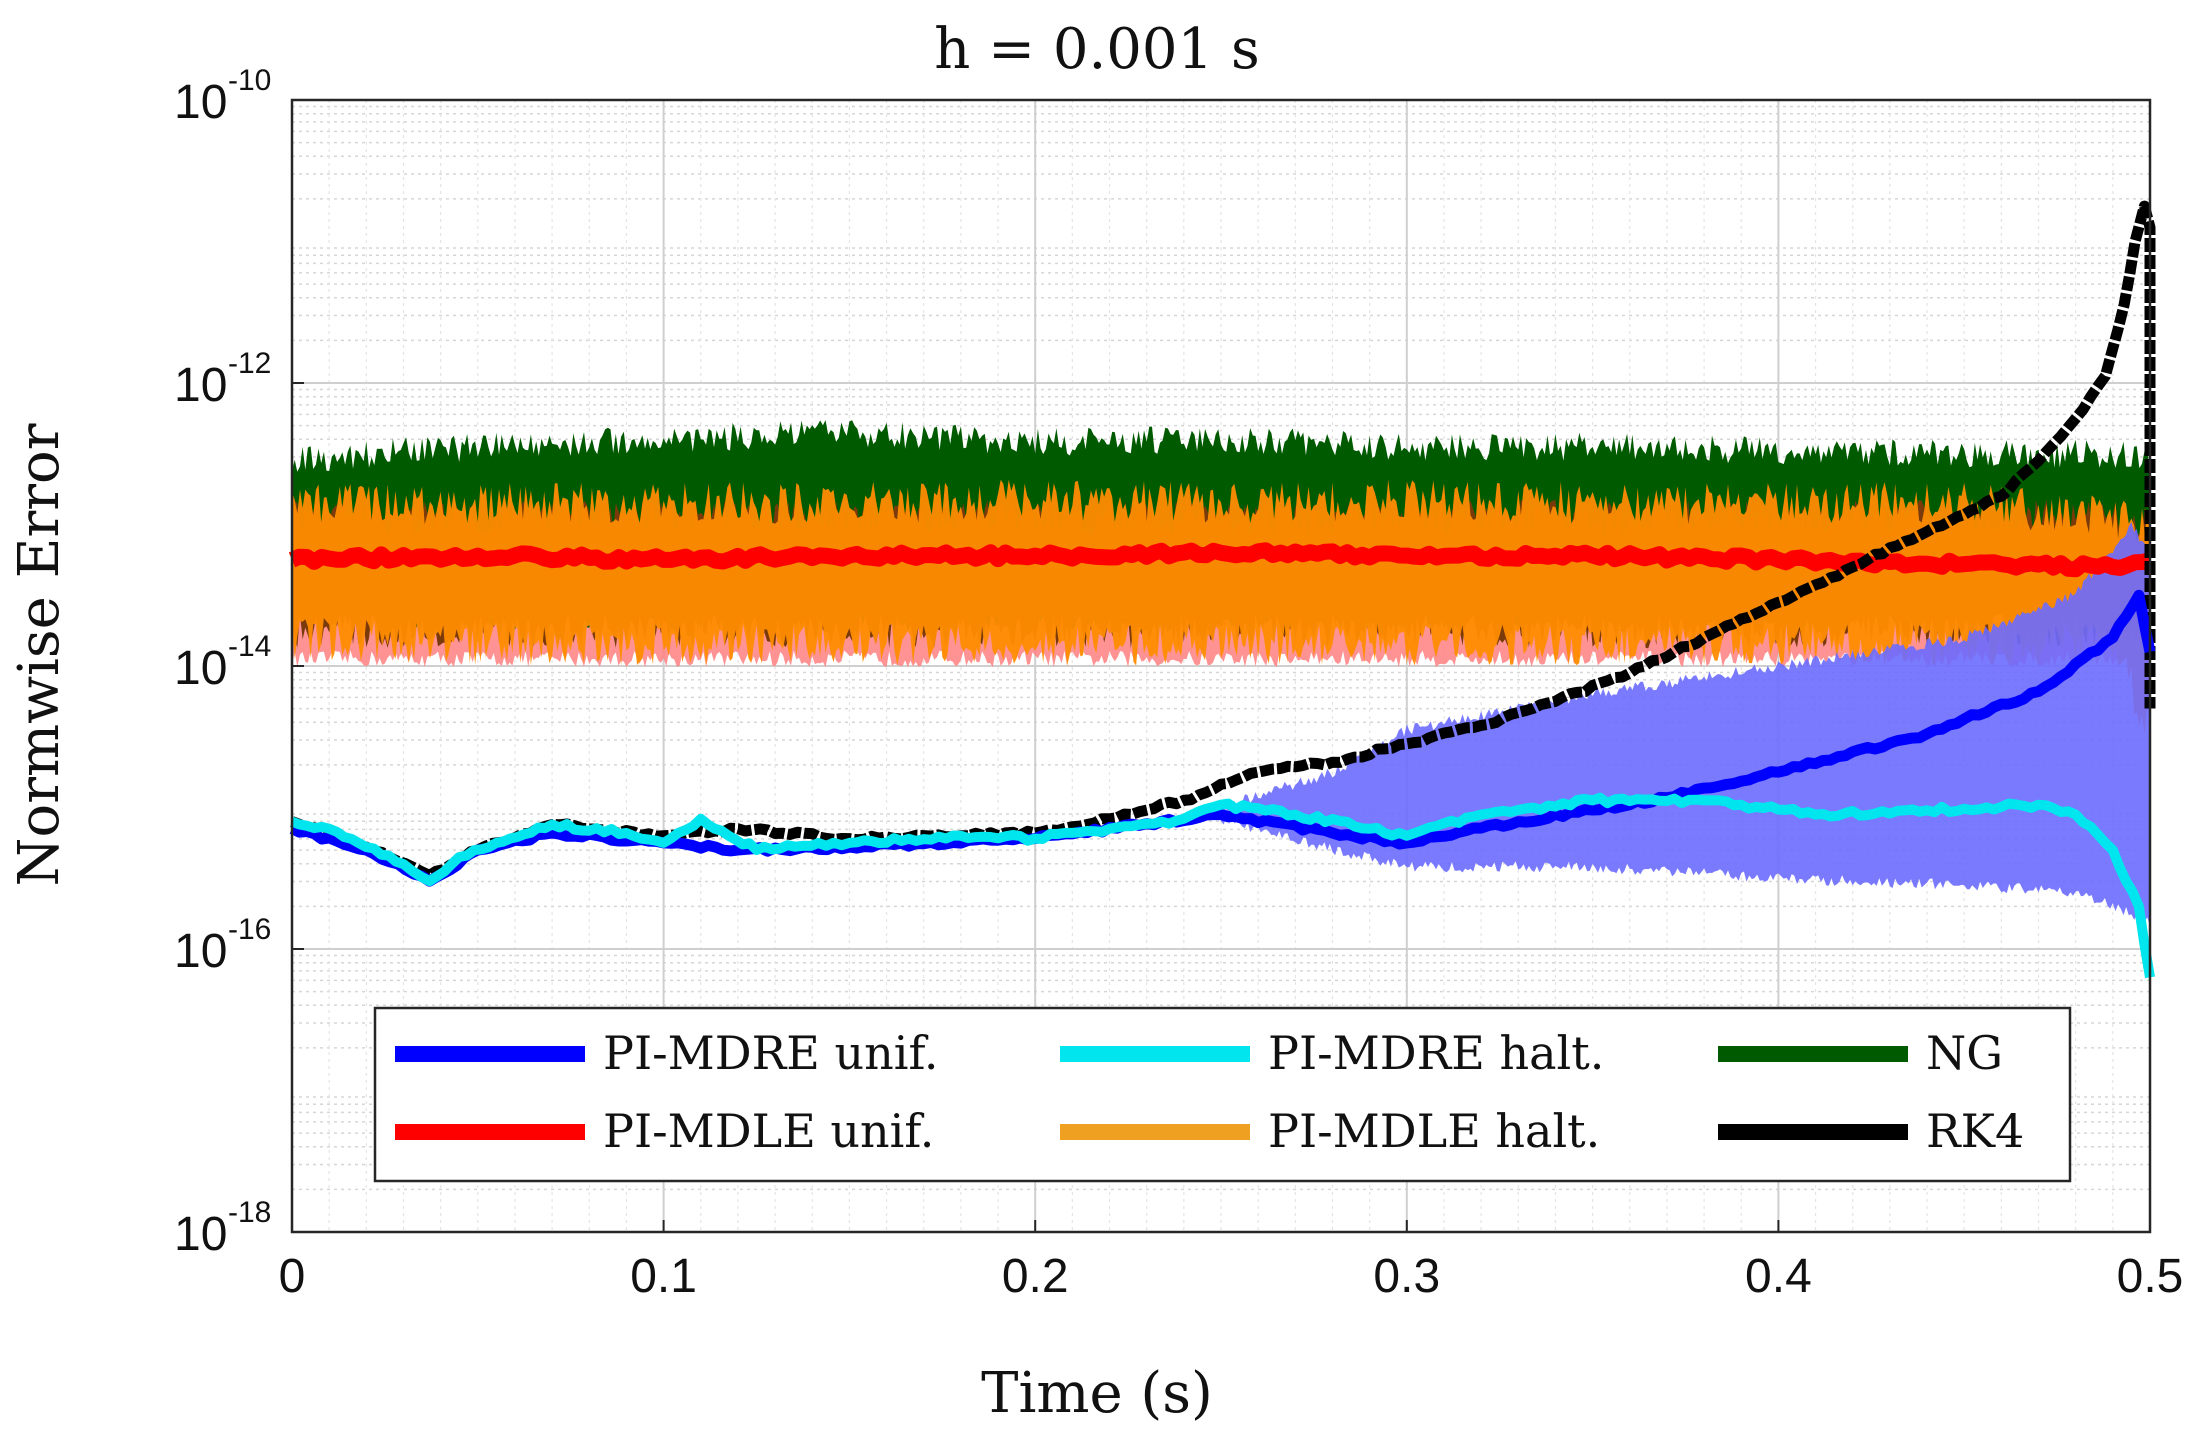 The image size is (2210, 1437). Describe the element at coordinates (249, 1212) in the screenshot. I see `y-tick-exponent: -18` at that location.